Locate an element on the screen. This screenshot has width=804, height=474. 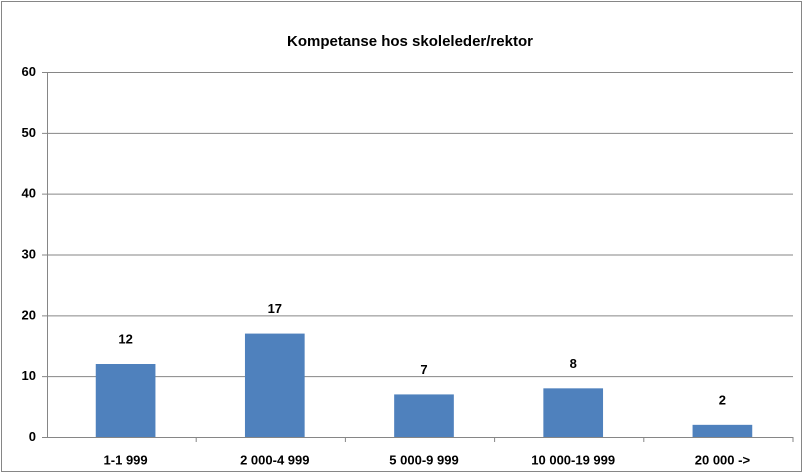
chart-title: Kompetanse hos skoleleder/rektor is located at coordinates (410, 41).